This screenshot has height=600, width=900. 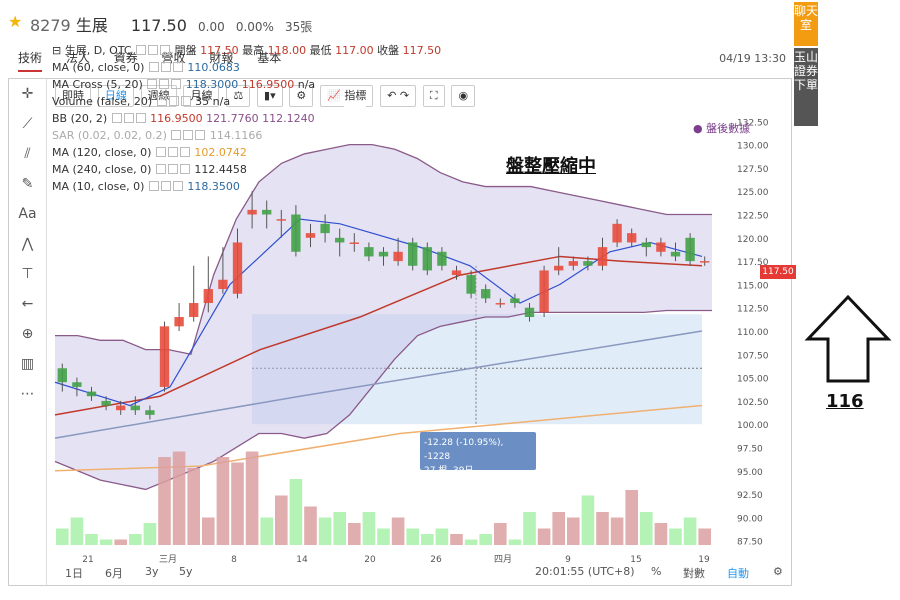 What do you see at coordinates (30, 60) in the screenshot?
I see `tab-technical: 技術` at bounding box center [30, 60].